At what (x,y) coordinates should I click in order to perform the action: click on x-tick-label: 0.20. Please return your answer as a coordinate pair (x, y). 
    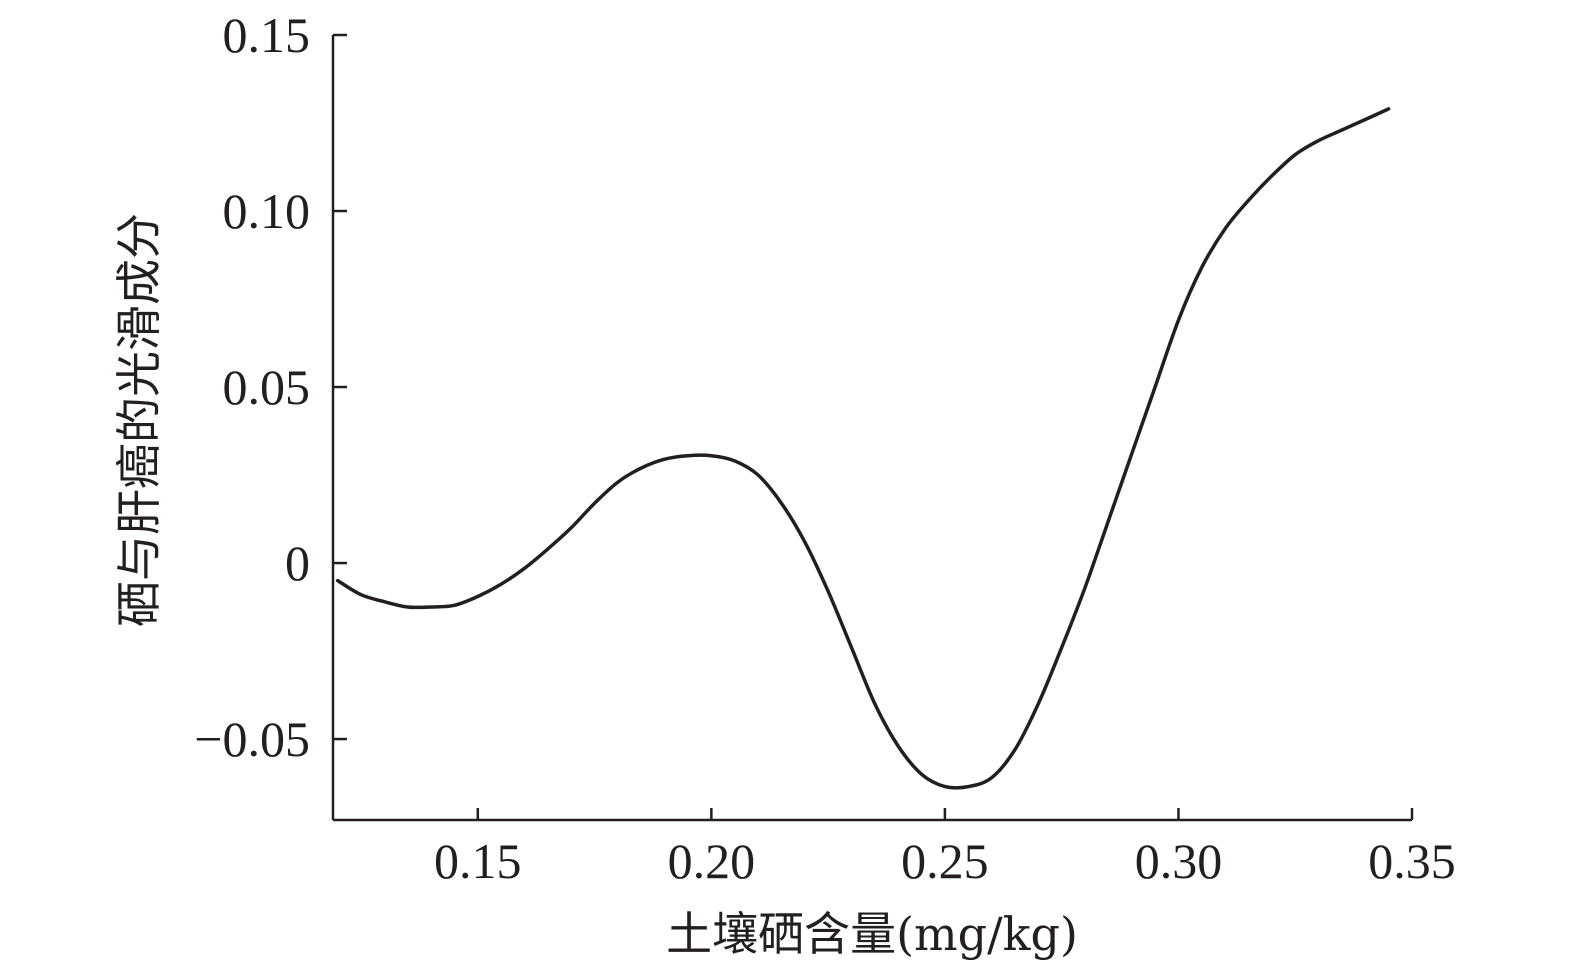
    Looking at the image, I should click on (712, 861).